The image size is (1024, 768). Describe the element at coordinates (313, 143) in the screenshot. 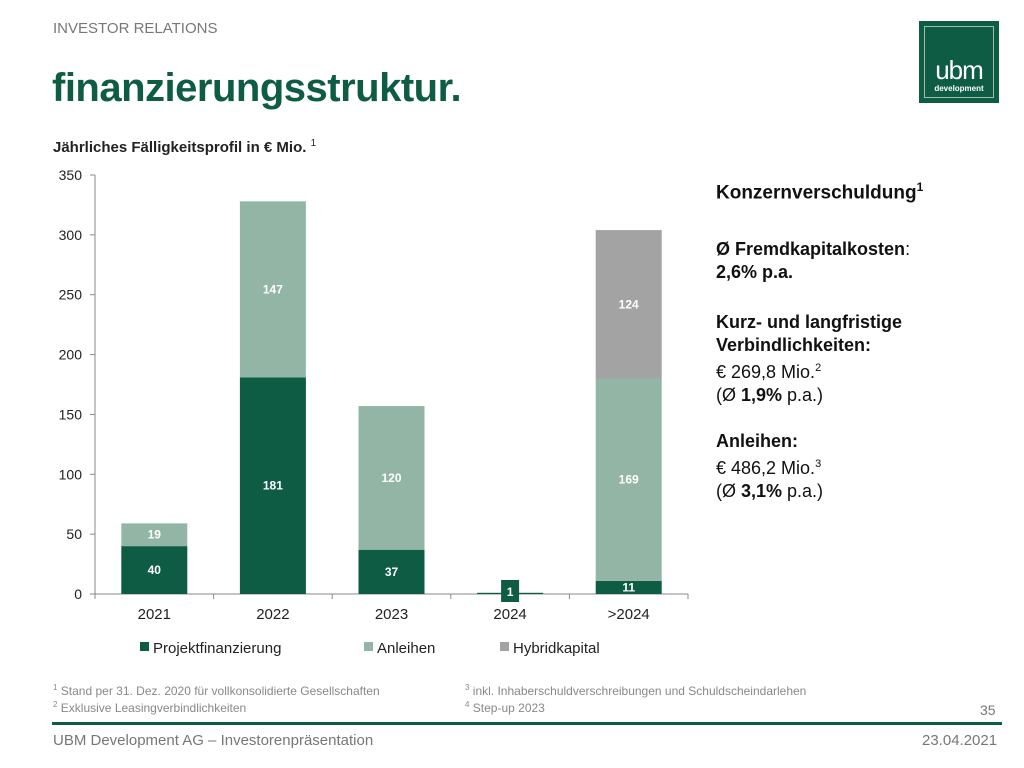

I see `chart-title-sup: 1` at that location.